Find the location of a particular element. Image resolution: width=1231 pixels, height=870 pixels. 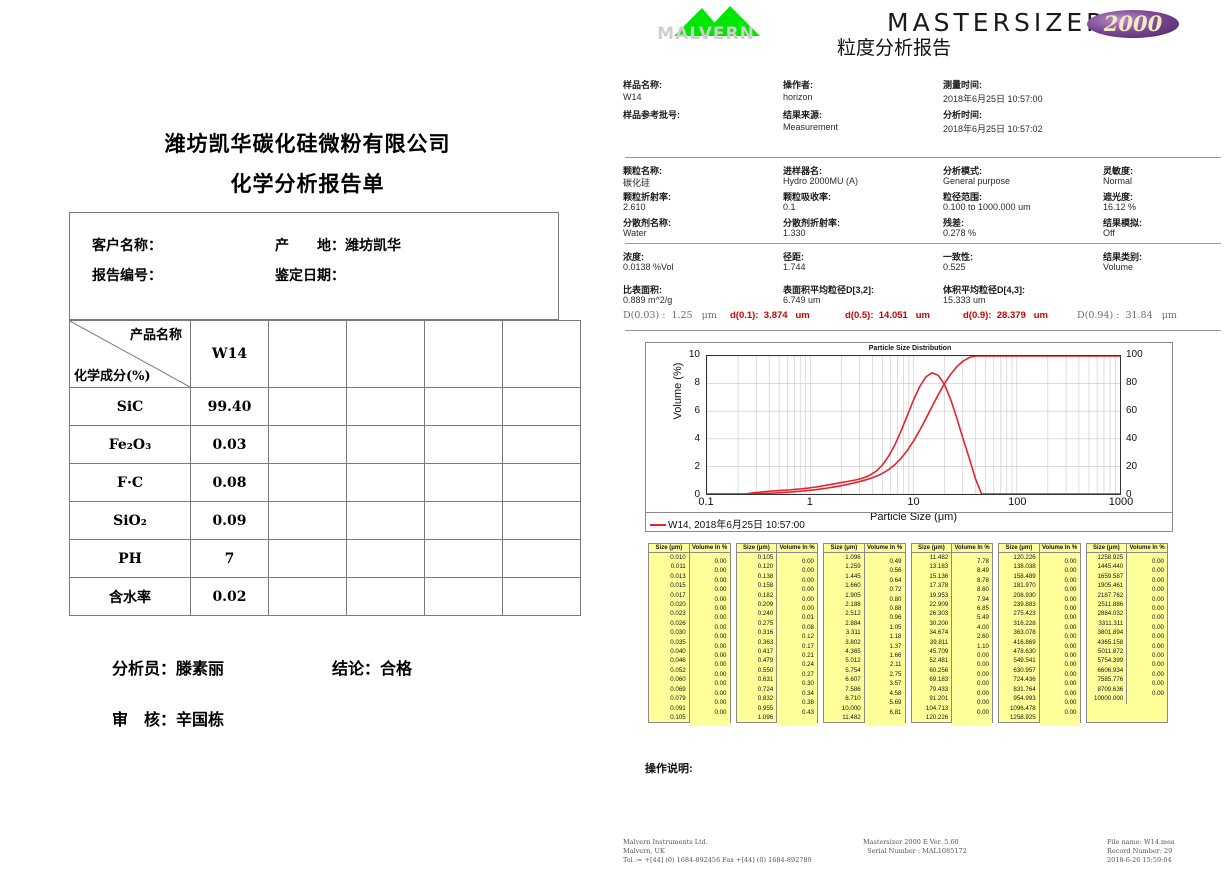

size-cell: 0.060 is located at coordinates (669, 680).